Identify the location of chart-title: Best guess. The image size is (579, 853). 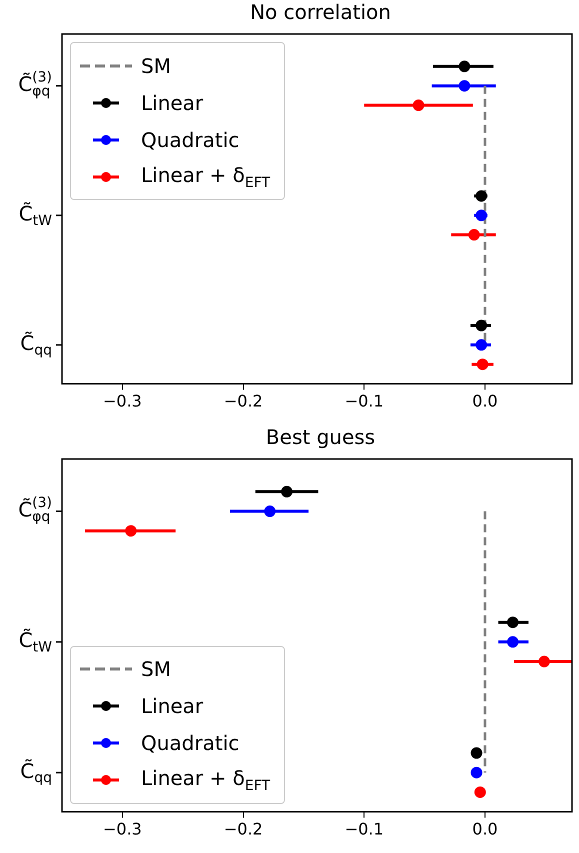
(321, 437).